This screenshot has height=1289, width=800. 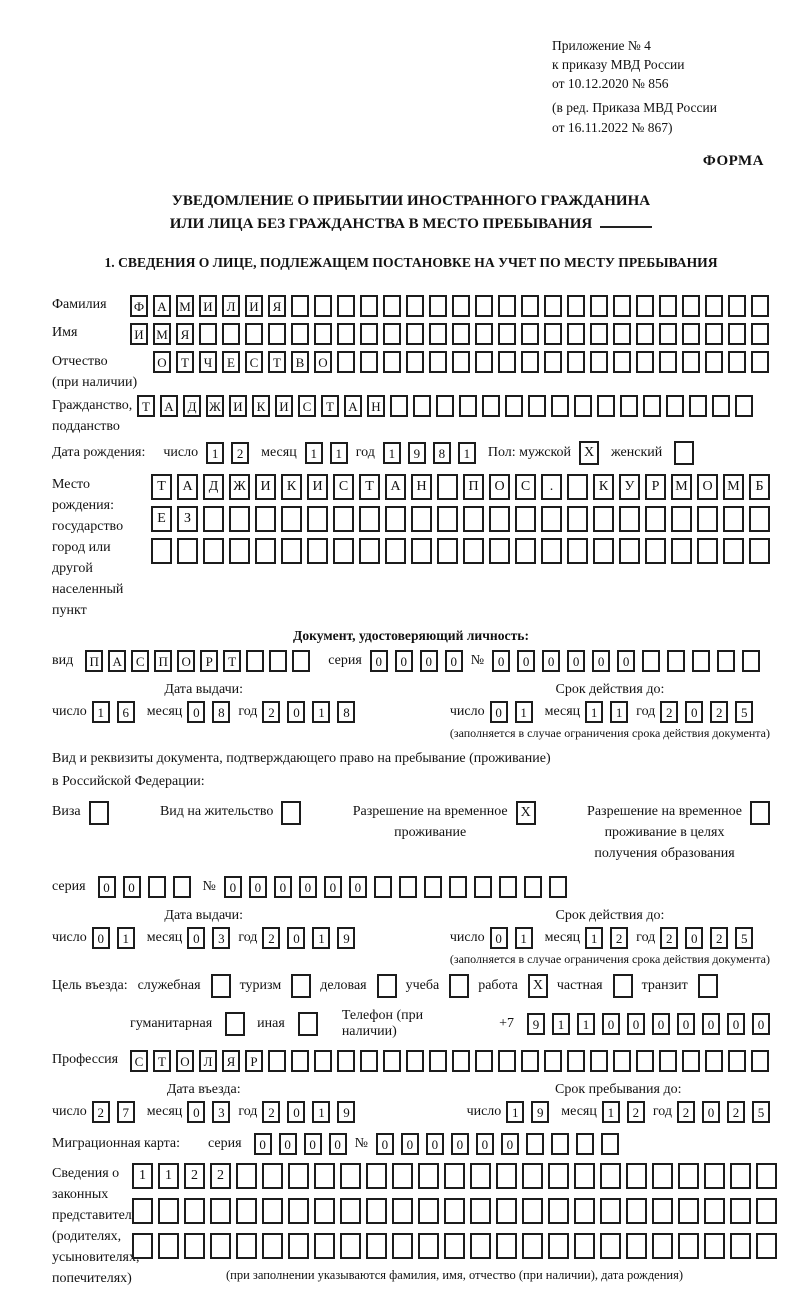 What do you see at coordinates (707, 986) in the screenshot?
I see `purpose-transit-checkbox` at bounding box center [707, 986].